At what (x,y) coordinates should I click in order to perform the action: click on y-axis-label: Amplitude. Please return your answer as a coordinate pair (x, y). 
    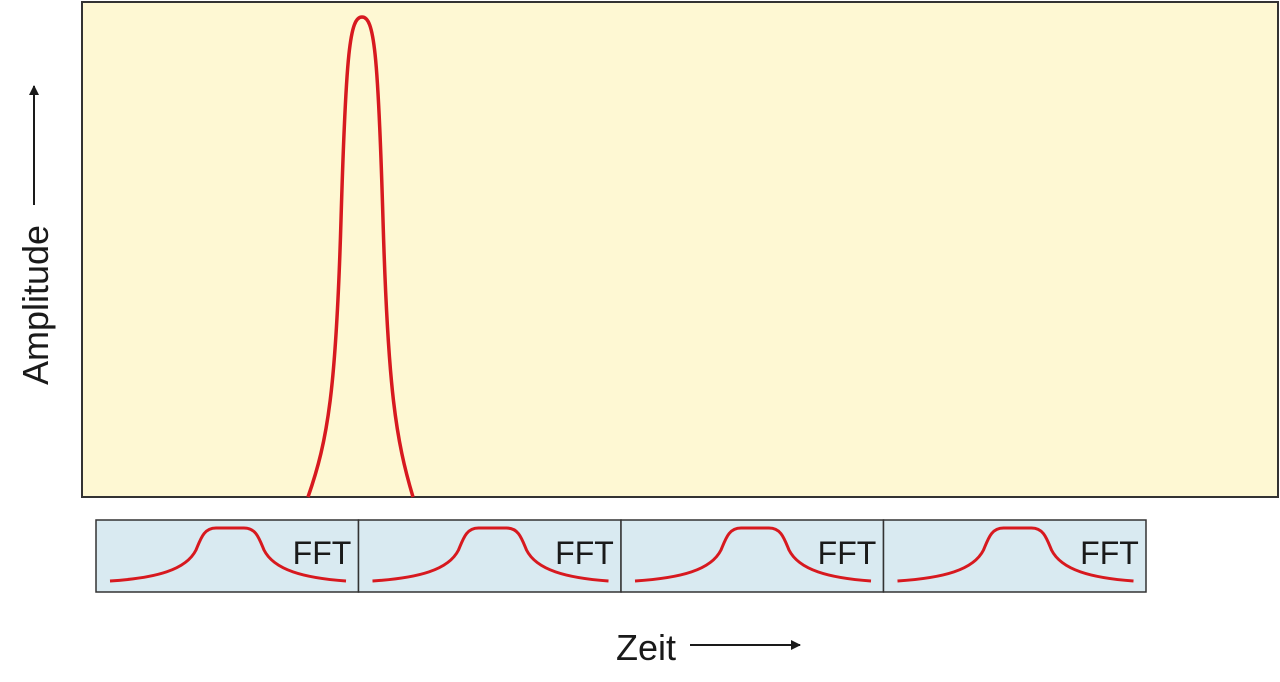
    Looking at the image, I should click on (35, 305).